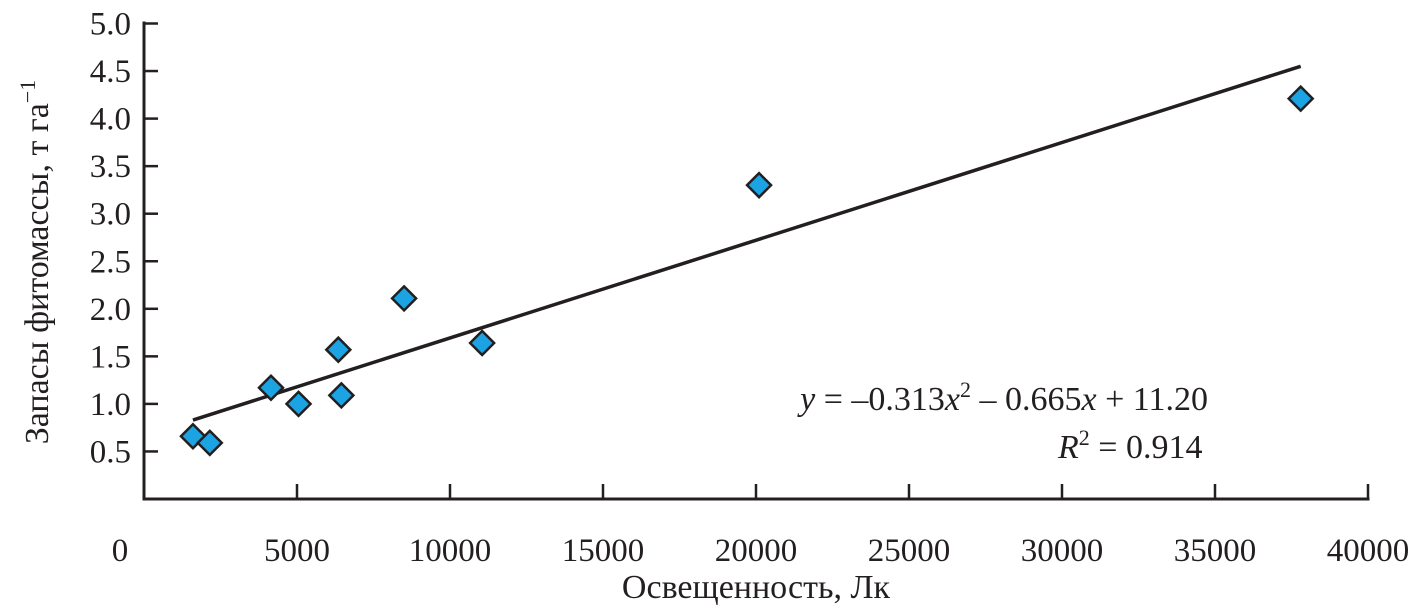 This screenshot has height=608, width=1421. What do you see at coordinates (110, 310) in the screenshot?
I see `y-tick-label: 2.0` at bounding box center [110, 310].